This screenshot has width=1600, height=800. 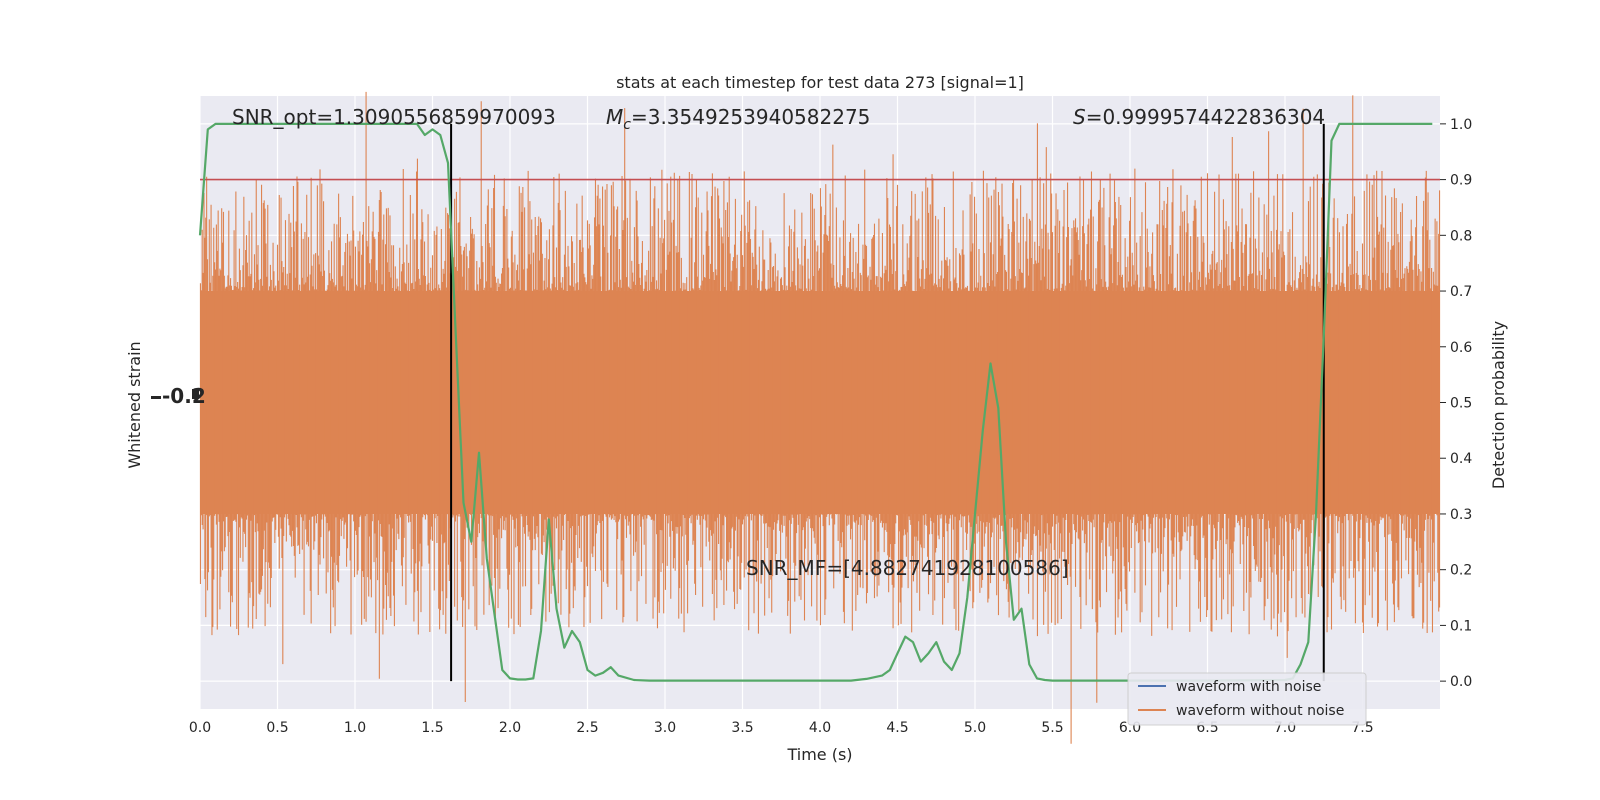 I want to click on legend-label-clean: waveform without noise, so click(x=1260, y=711).